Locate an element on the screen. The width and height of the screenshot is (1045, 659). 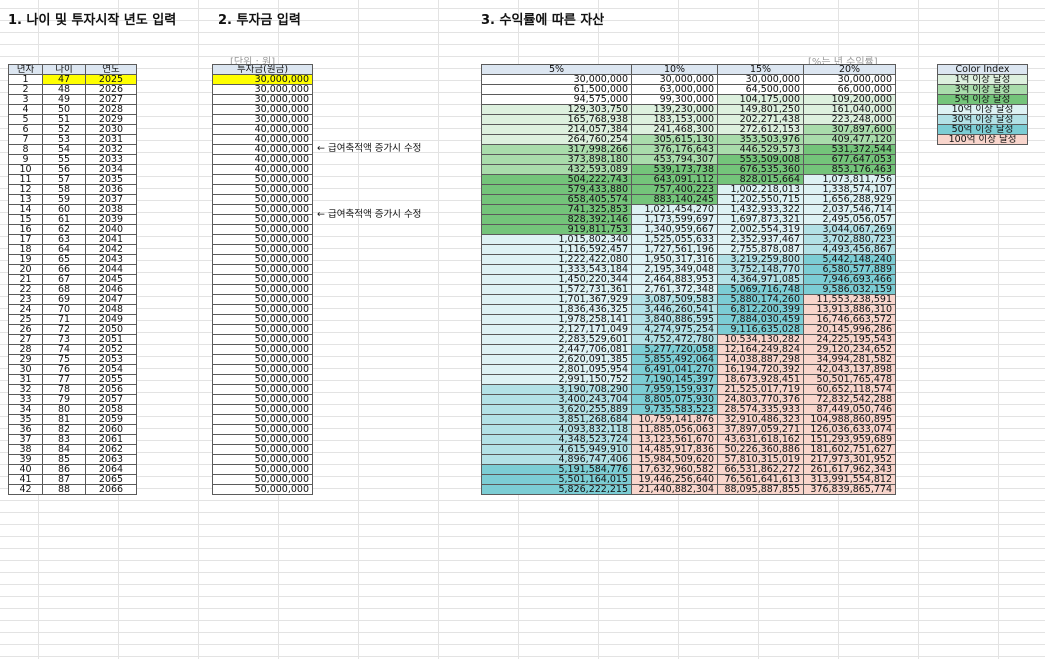
year-index-cell: 16 is located at coordinates (25, 229).